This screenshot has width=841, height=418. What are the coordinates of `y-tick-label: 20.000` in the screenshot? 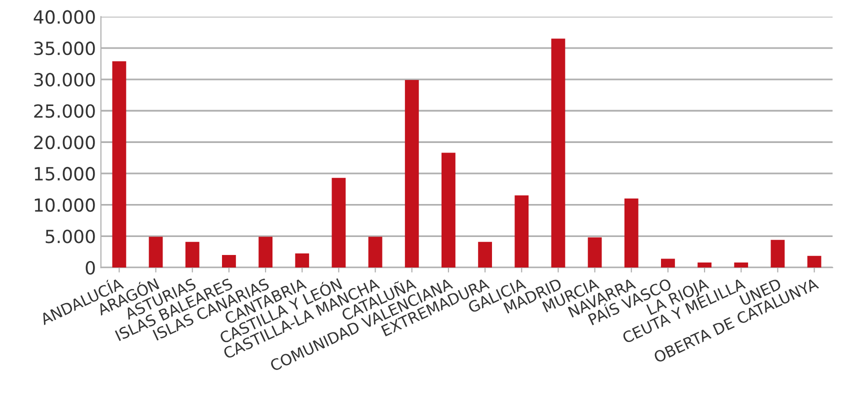 It's located at (64, 143).